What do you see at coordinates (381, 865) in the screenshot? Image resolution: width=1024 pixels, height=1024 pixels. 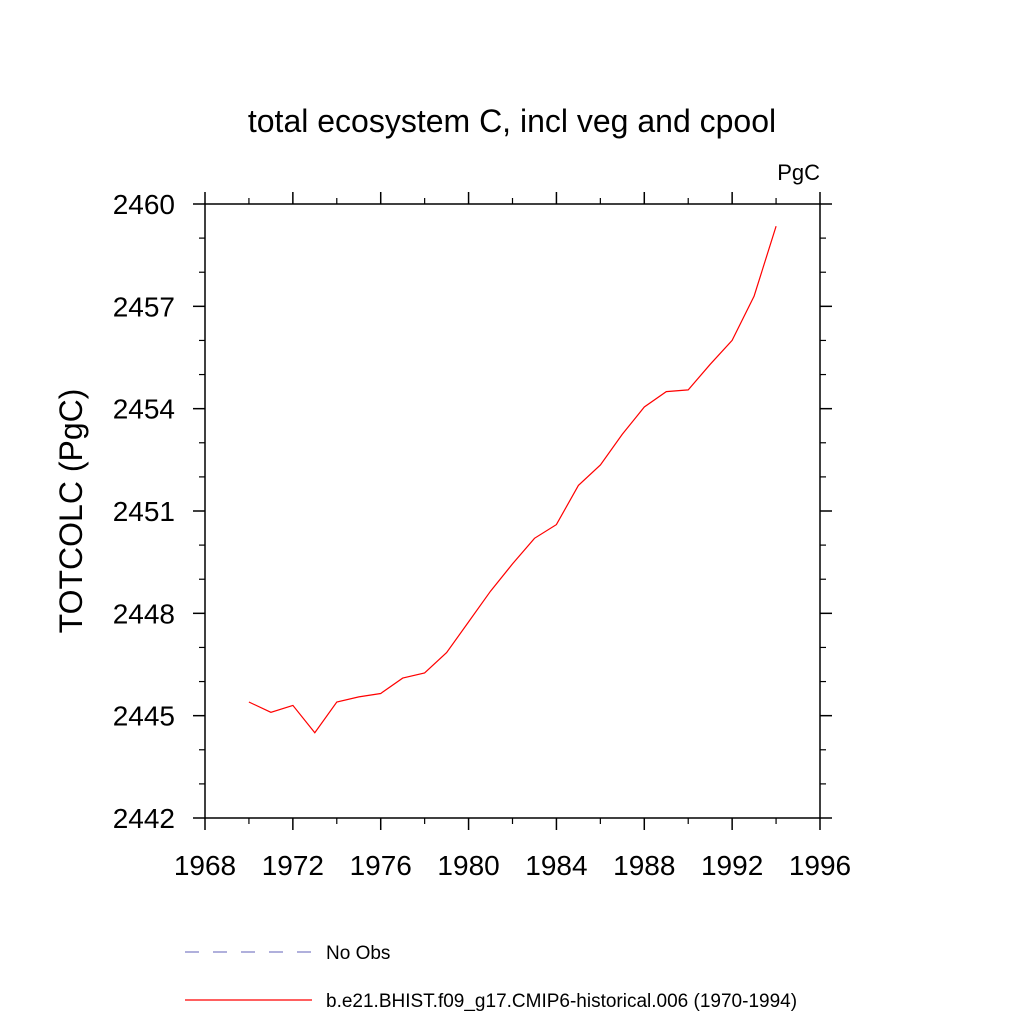 I see `x-tick-label: 1976` at bounding box center [381, 865].